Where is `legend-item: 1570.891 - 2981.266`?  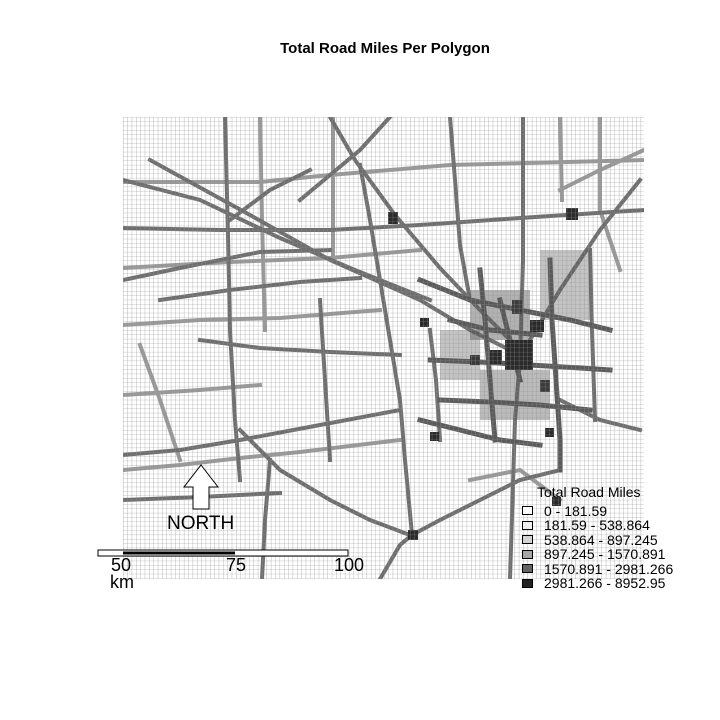 legend-item: 1570.891 - 2981.266 is located at coordinates (598, 568).